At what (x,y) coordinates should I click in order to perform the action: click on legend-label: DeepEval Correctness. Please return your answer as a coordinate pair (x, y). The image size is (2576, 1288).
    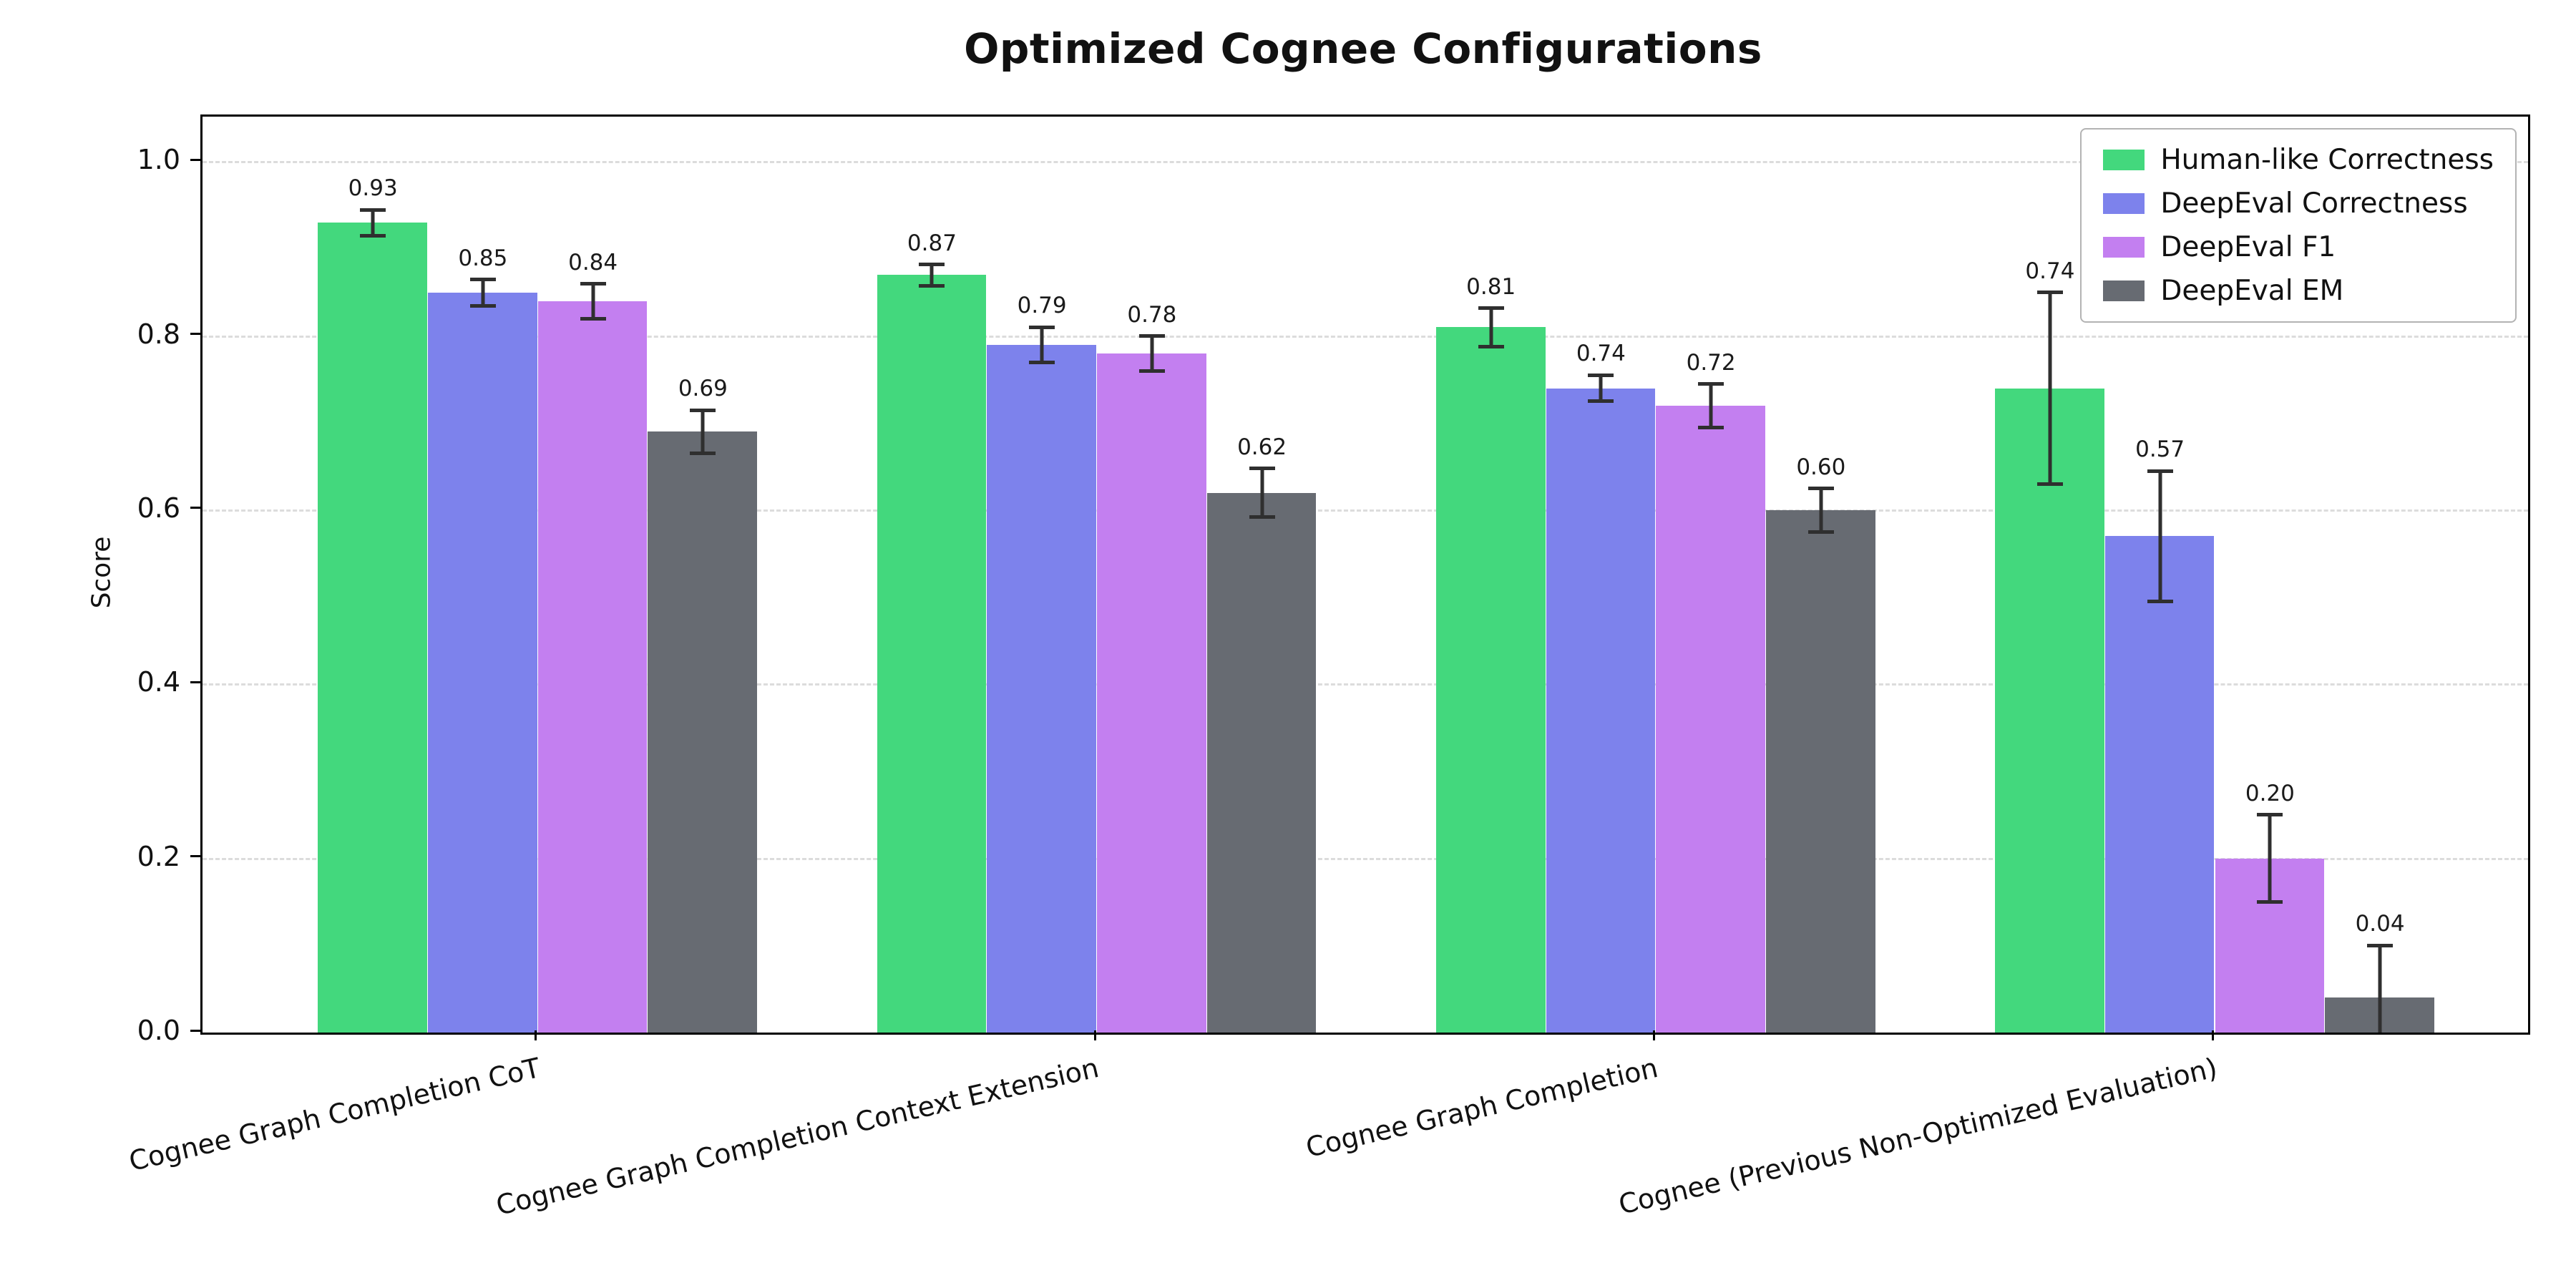
    Looking at the image, I should click on (2314, 203).